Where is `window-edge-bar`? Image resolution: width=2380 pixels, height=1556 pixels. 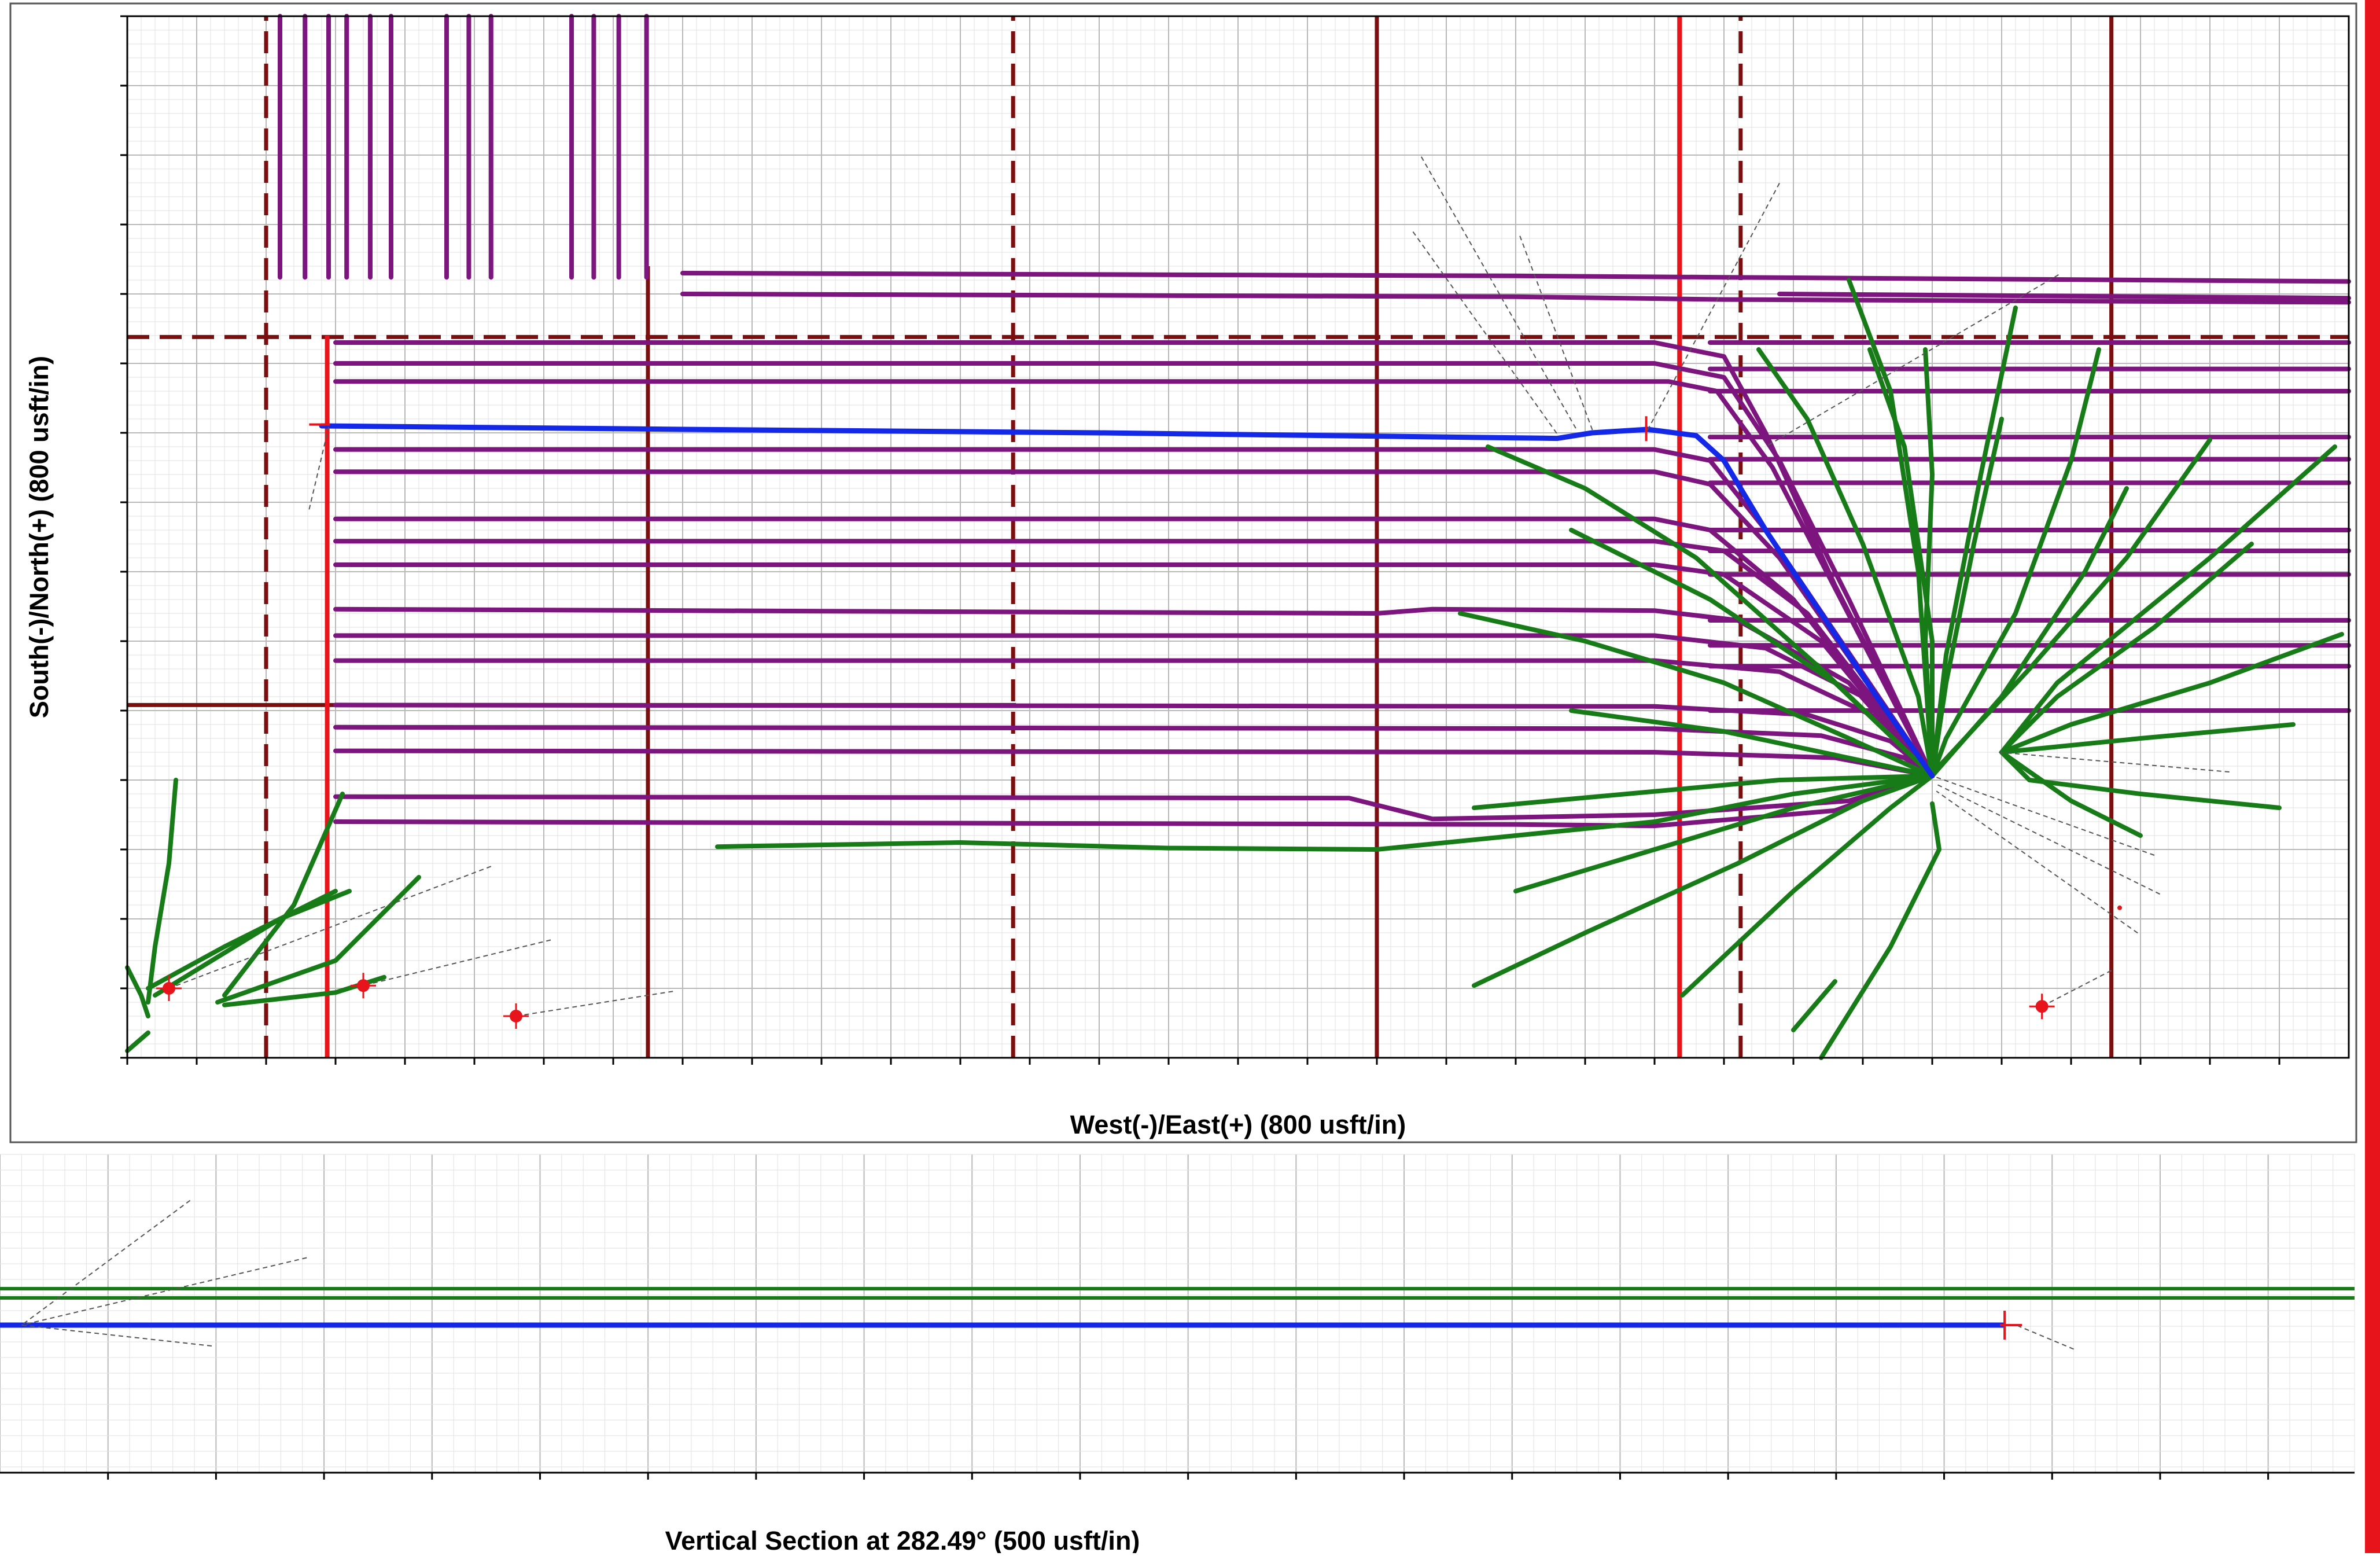 window-edge-bar is located at coordinates (2372, 776).